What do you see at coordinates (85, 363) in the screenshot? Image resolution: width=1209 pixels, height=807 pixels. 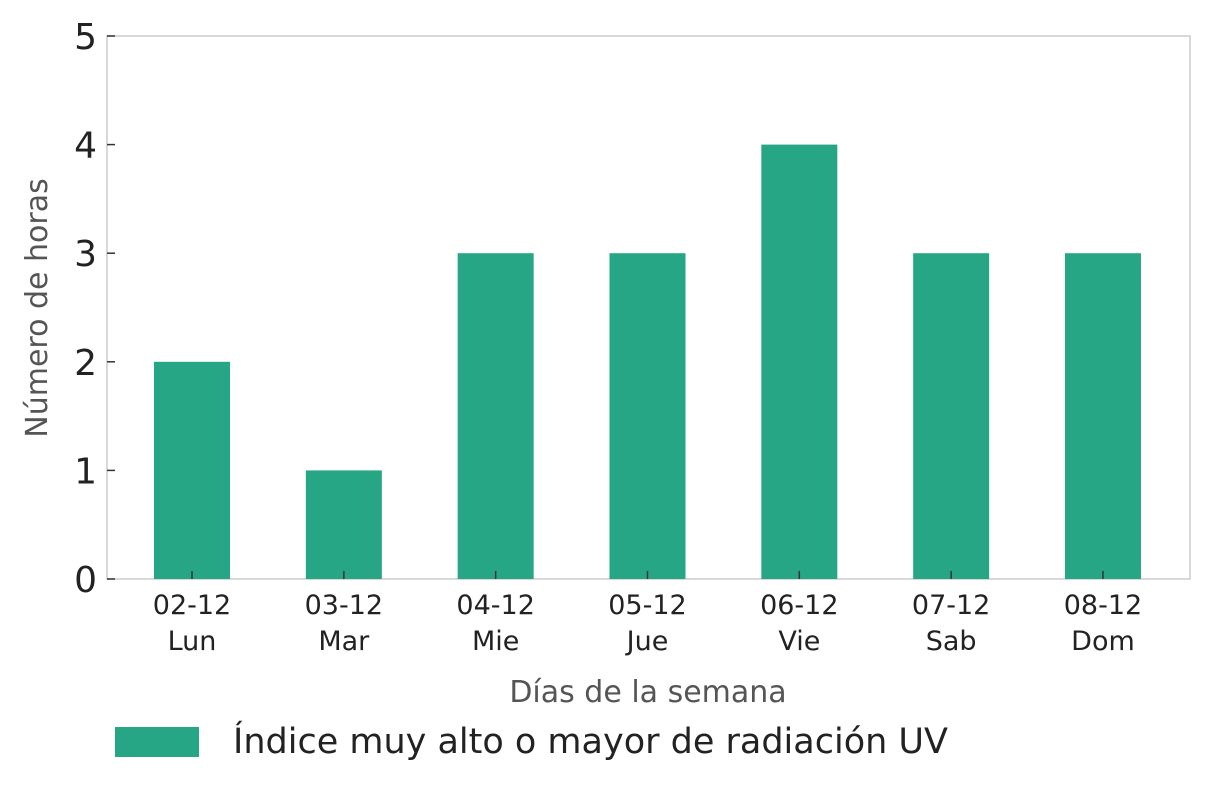 I see `y-tick-label: 2` at bounding box center [85, 363].